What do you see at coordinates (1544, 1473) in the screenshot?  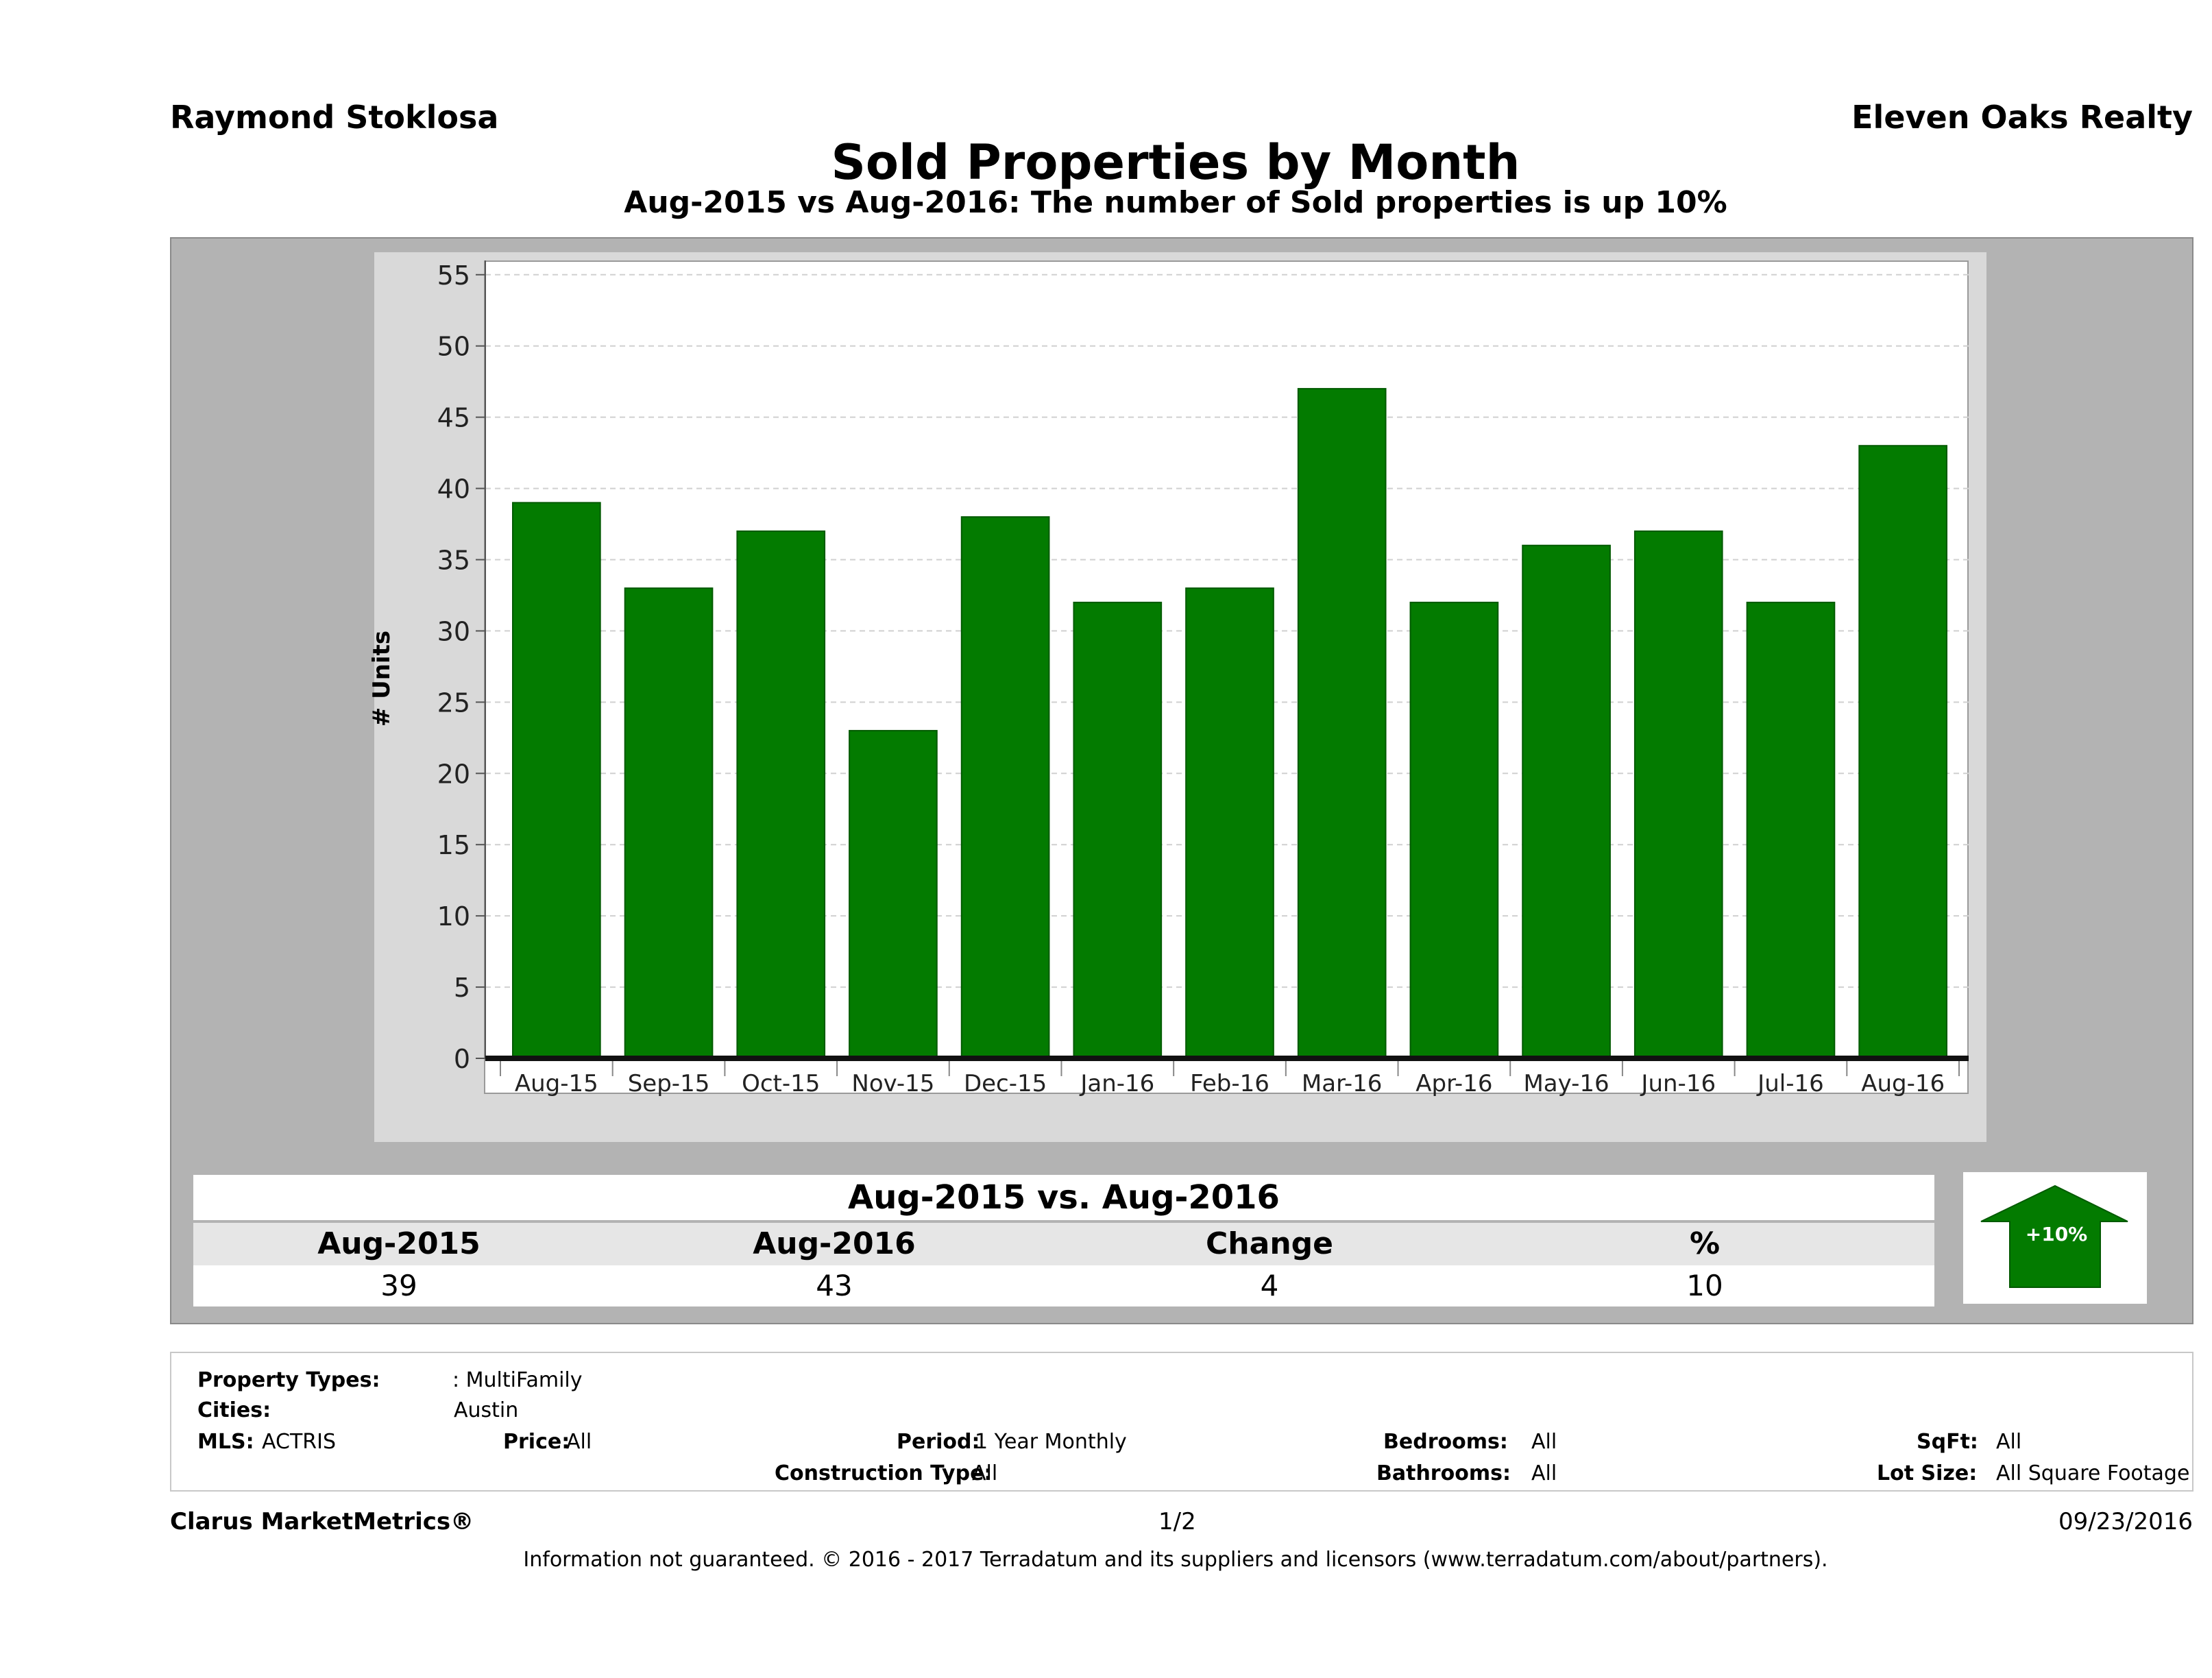 I see `bathrooms-value: All` at bounding box center [1544, 1473].